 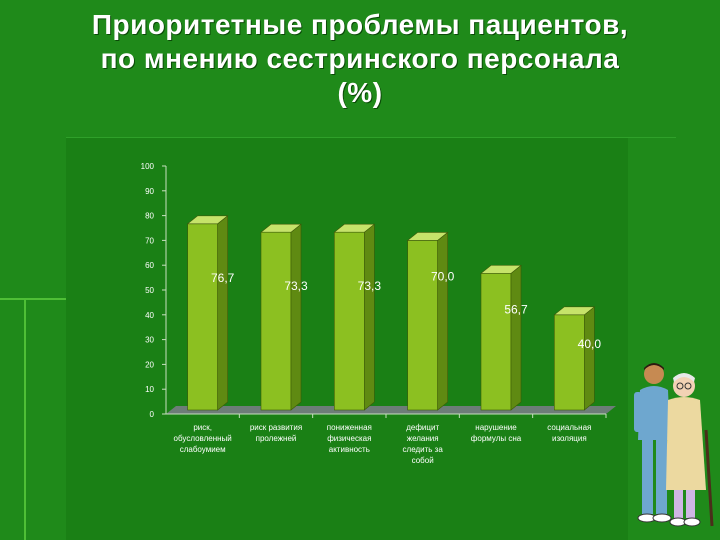 What do you see at coordinates (423, 460) in the screenshot?
I see `category-label-line: собой` at bounding box center [423, 460].